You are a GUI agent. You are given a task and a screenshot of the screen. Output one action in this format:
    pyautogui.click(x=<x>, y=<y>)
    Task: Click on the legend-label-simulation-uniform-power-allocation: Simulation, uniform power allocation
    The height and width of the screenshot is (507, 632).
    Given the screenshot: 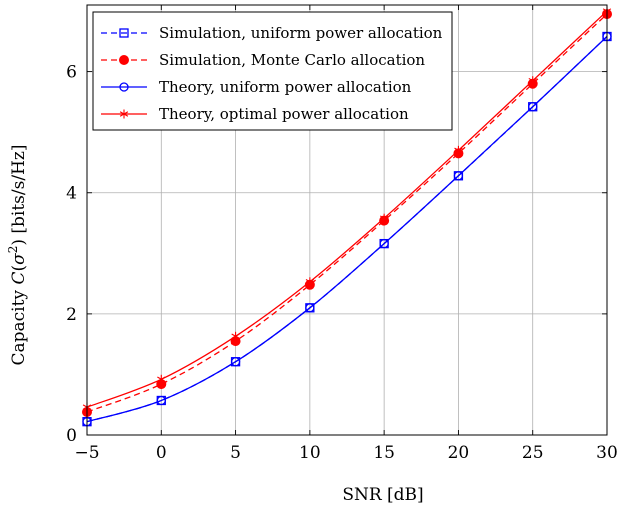 What is the action you would take?
    pyautogui.click(x=301, y=33)
    